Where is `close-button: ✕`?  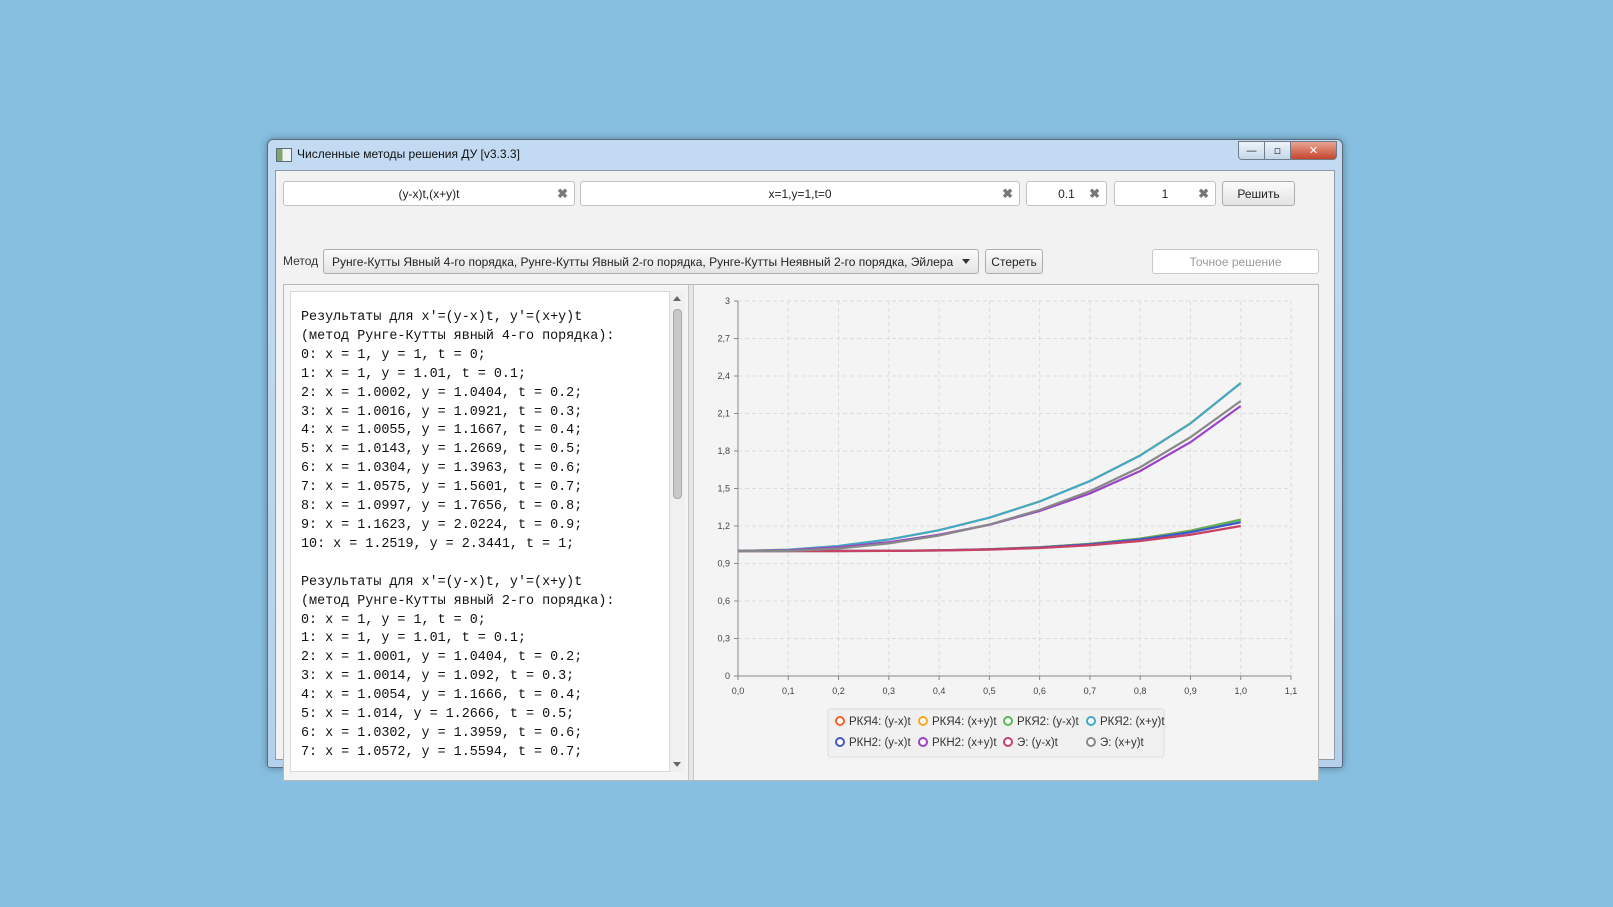 close-button: ✕ is located at coordinates (1313, 150).